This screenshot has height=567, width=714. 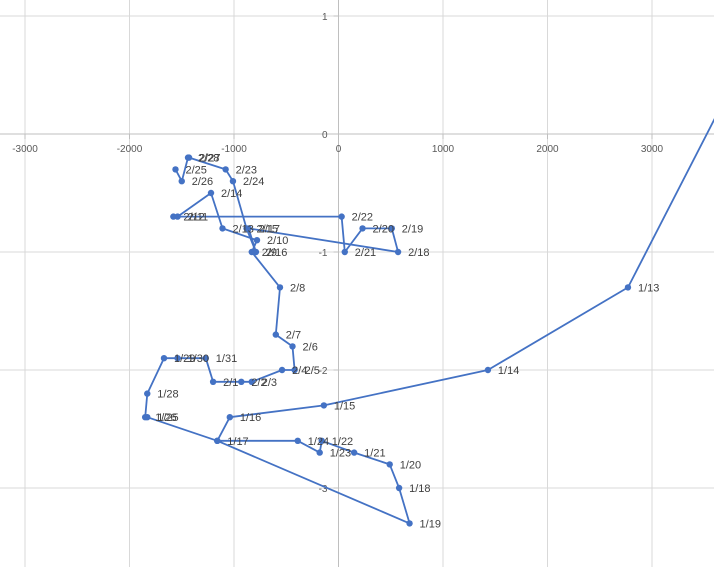 I want to click on data-label: 2/3, so click(x=269, y=383).